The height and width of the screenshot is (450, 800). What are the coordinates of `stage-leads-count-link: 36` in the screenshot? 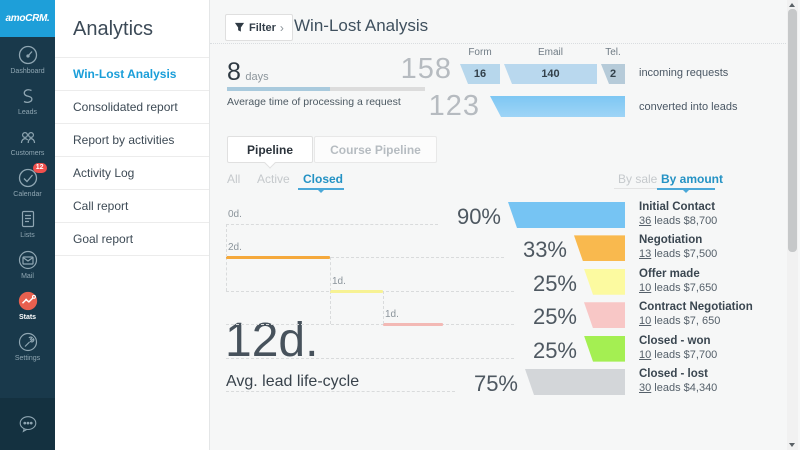 It's located at (645, 221).